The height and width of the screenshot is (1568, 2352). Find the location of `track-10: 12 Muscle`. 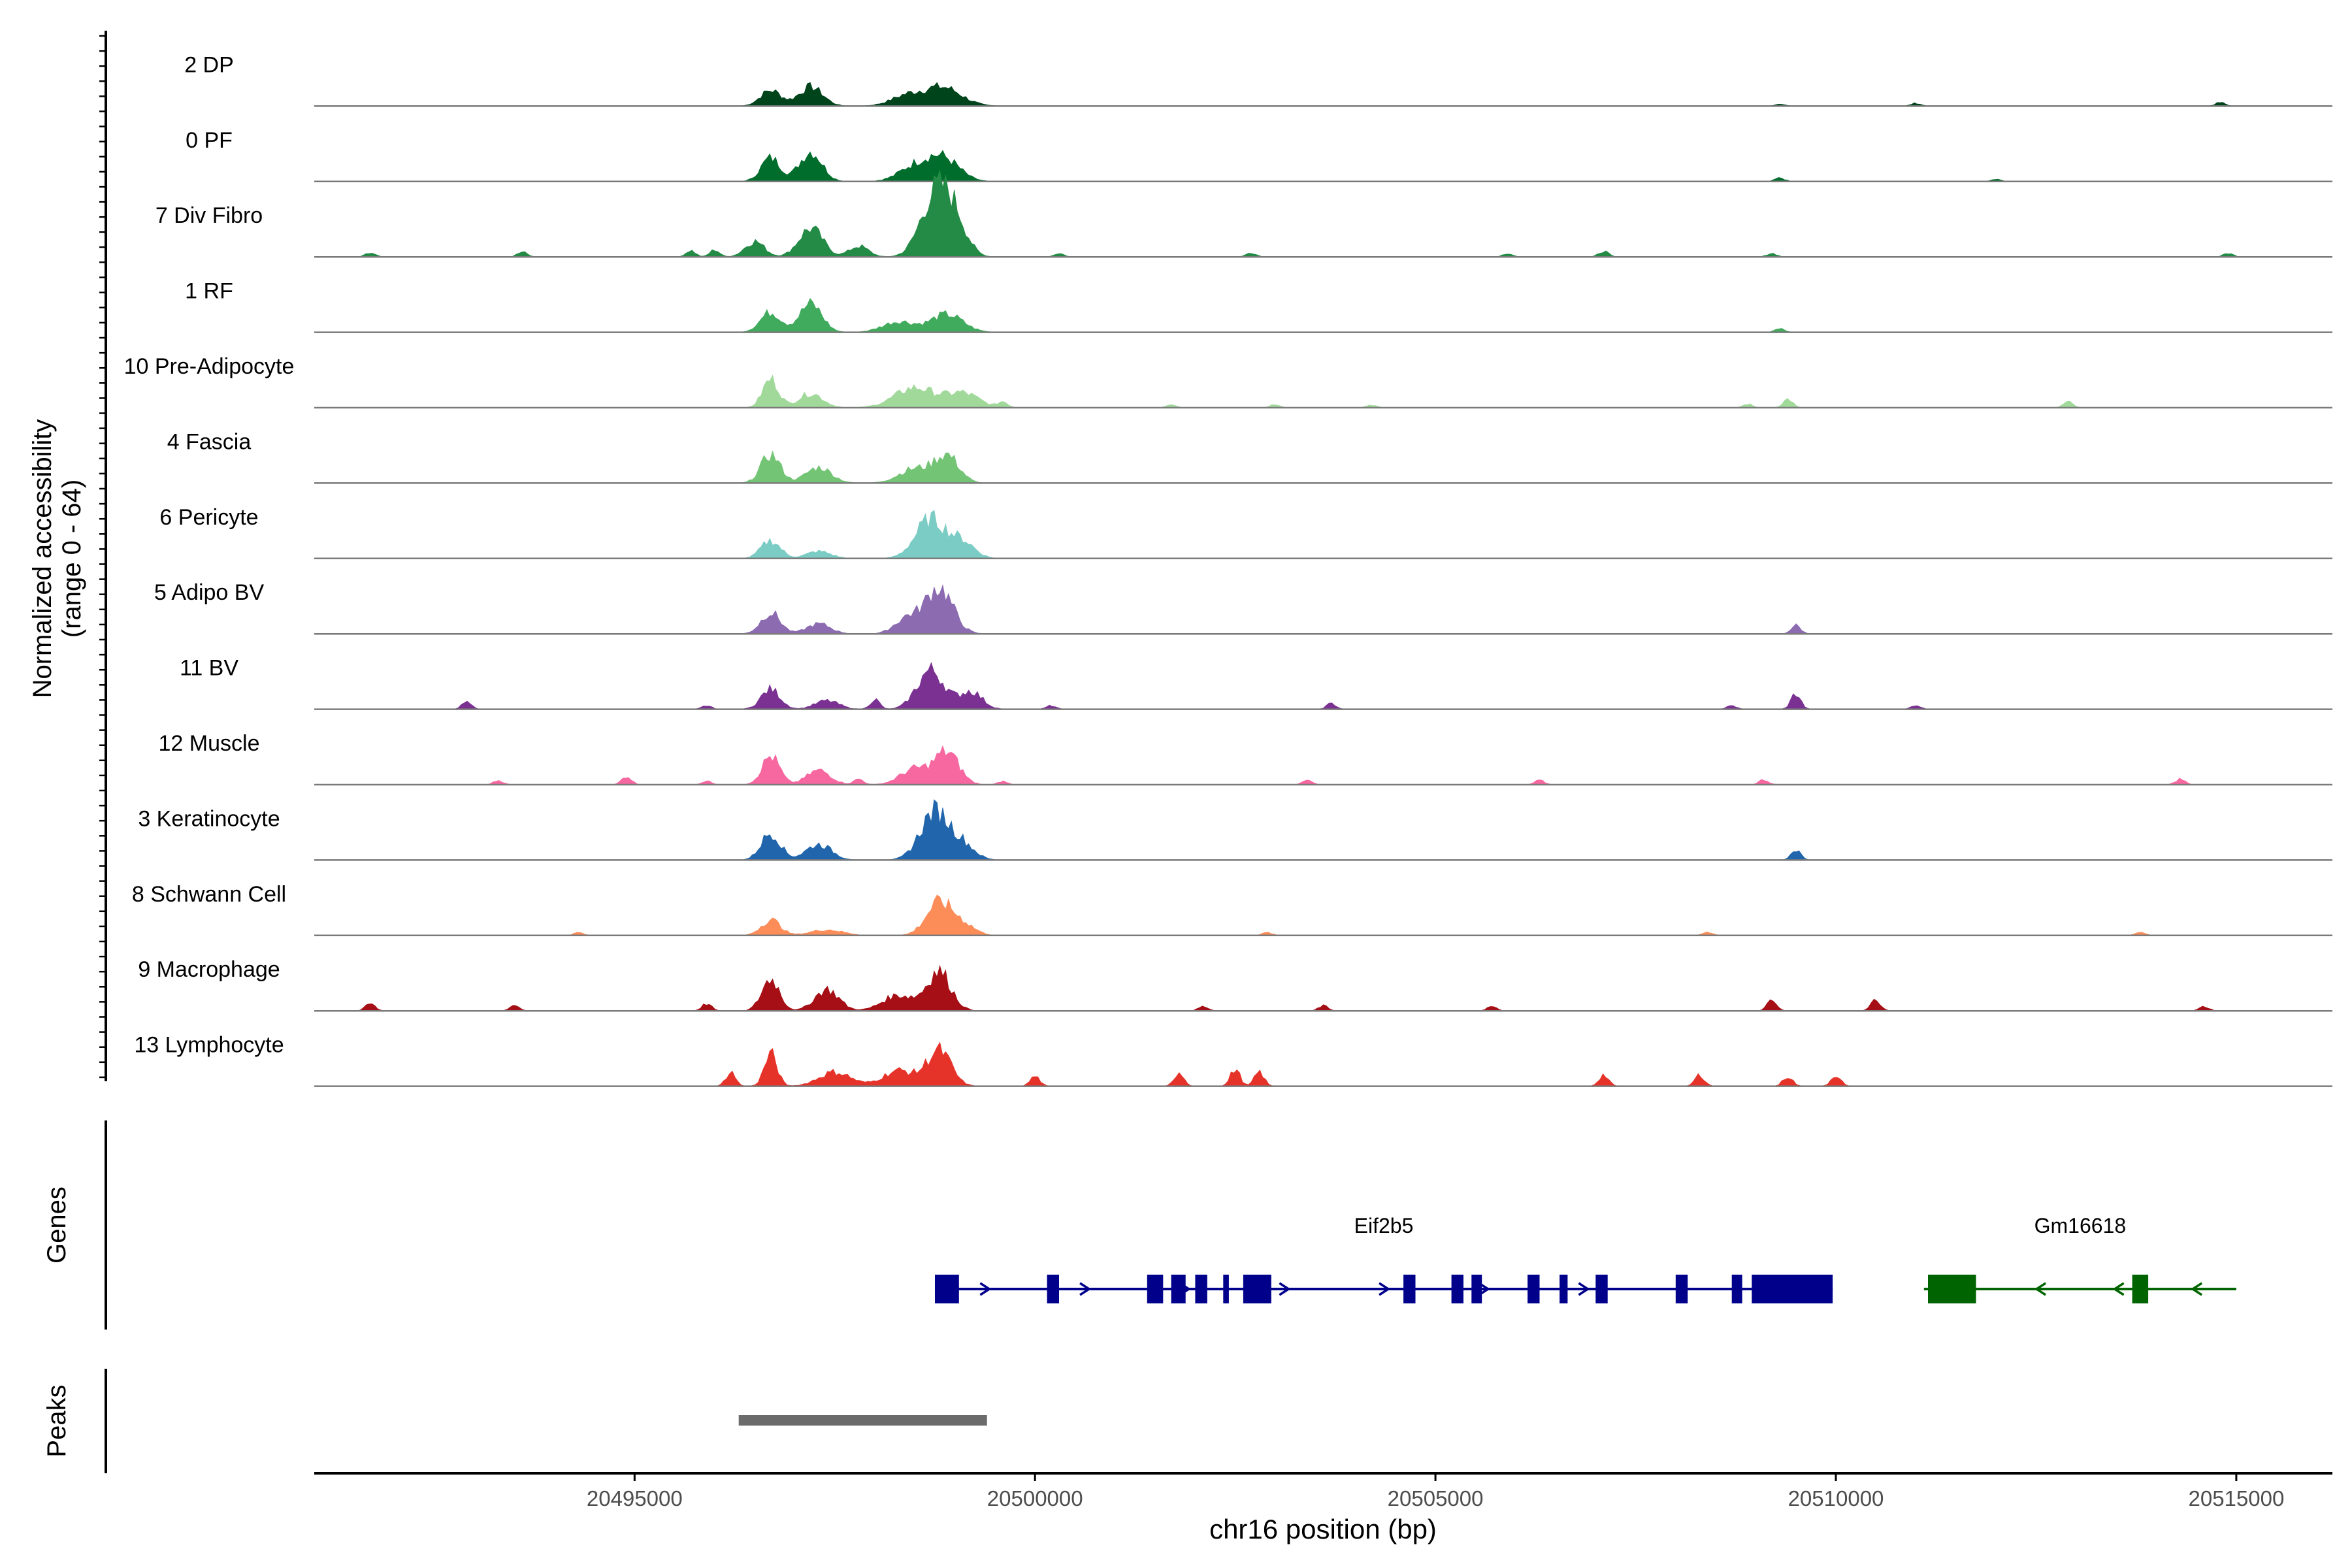

track-10: 12 Muscle is located at coordinates (1245, 758).